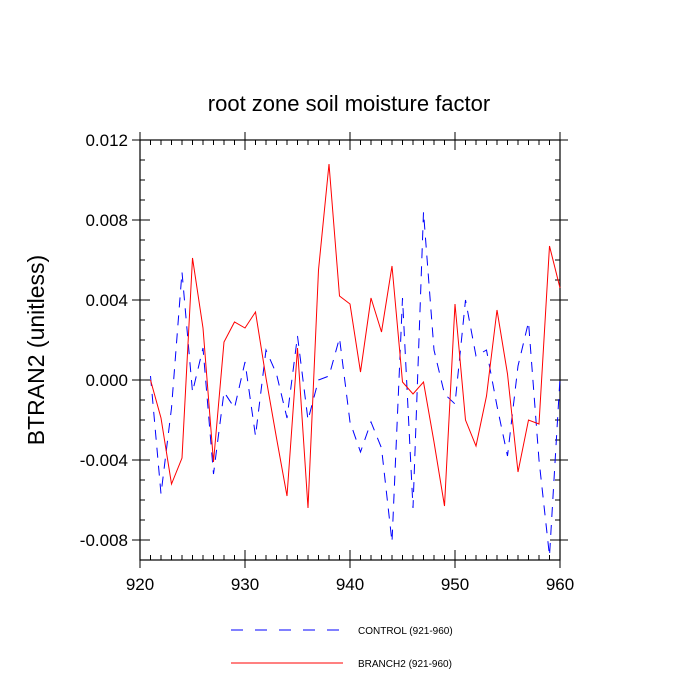 The image size is (700, 700). What do you see at coordinates (350, 584) in the screenshot?
I see `x-tick-label: 940` at bounding box center [350, 584].